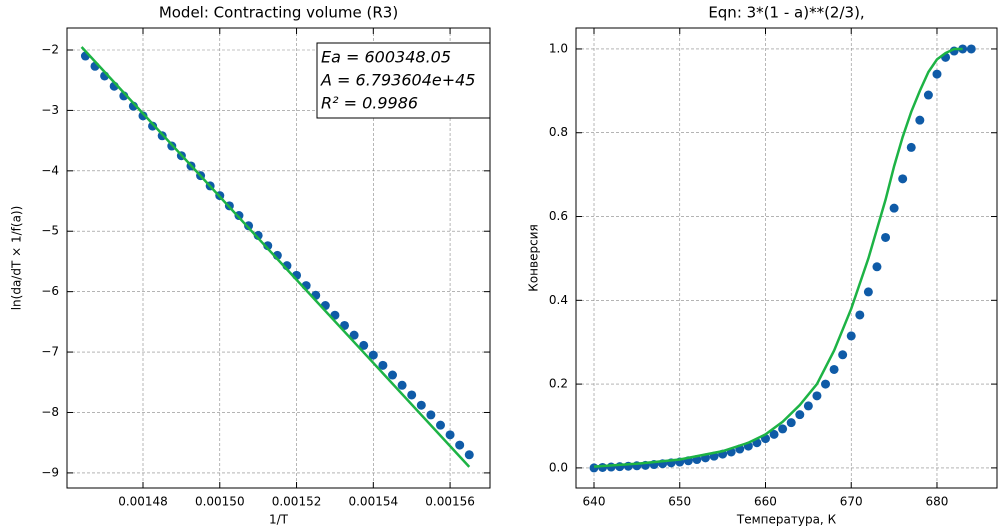 This screenshot has height=532, width=1002. What do you see at coordinates (220, 502) in the screenshot?
I see `x-tick-label: 0.00150` at bounding box center [220, 502].